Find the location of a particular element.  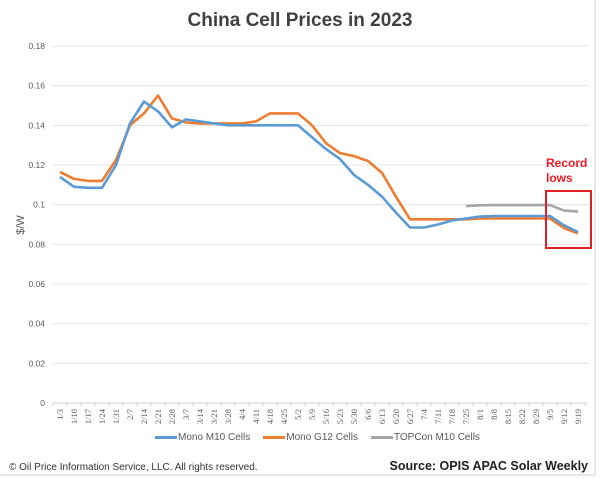

y-tick-label: 0.04 is located at coordinates (36, 324).